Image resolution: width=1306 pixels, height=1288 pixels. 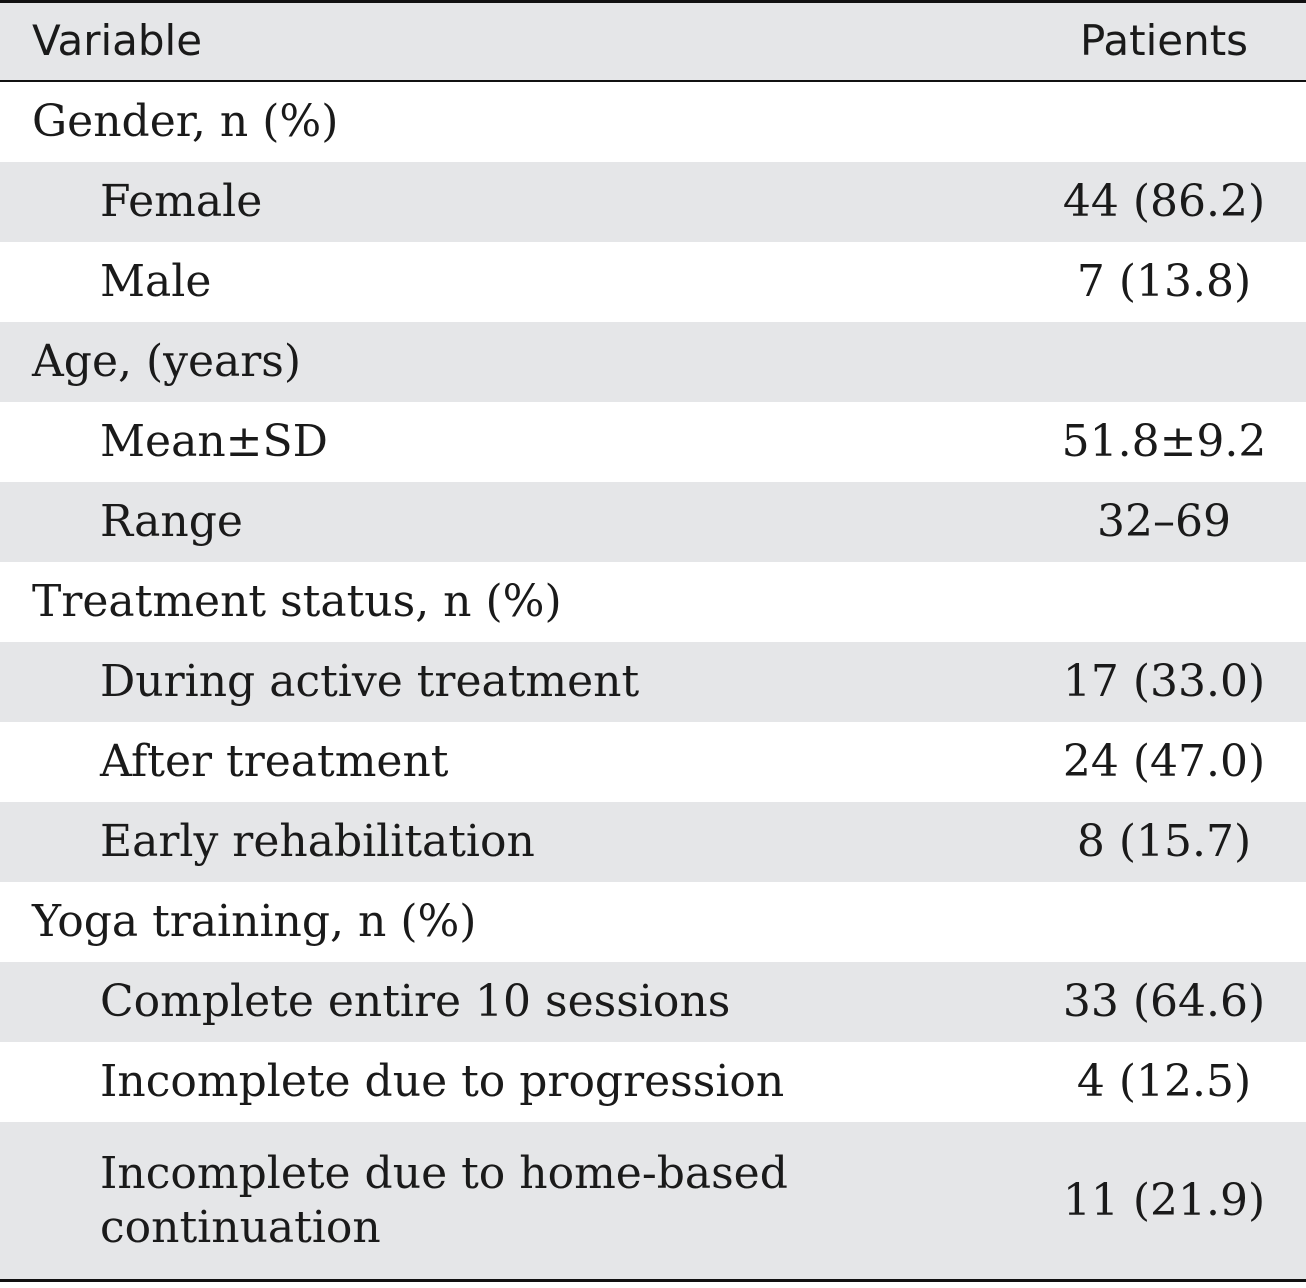 What do you see at coordinates (156, 282) in the screenshot?
I see `row-label: Male` at bounding box center [156, 282].